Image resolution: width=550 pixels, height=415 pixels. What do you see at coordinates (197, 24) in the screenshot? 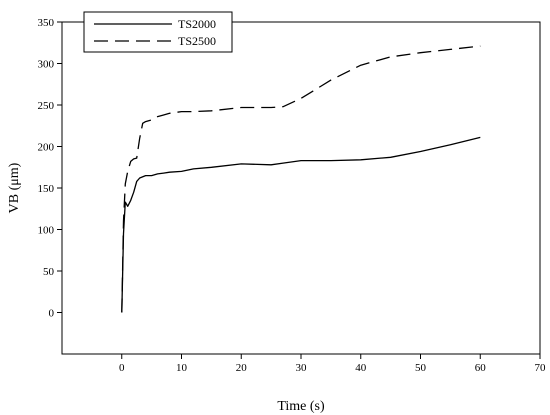
I see `legend-label-ts2000: TS2000` at bounding box center [197, 24].